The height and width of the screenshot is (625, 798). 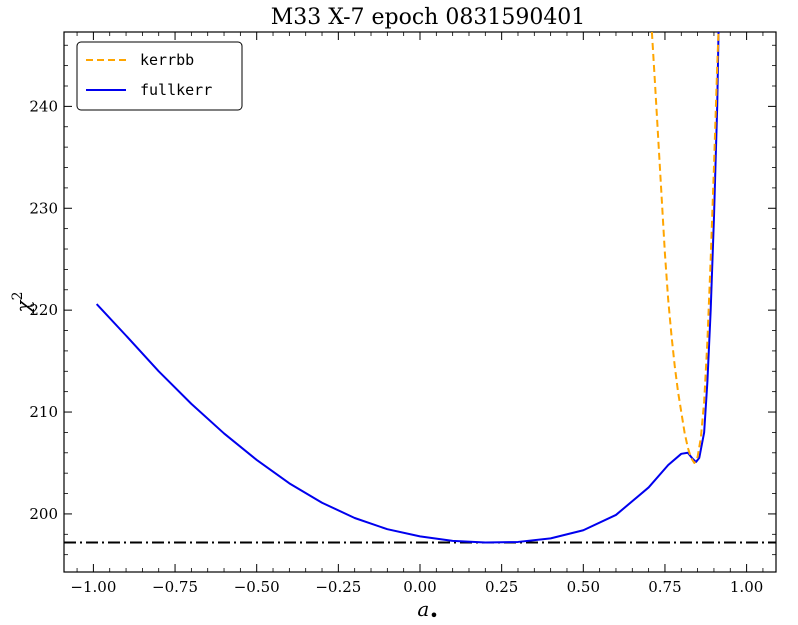 What do you see at coordinates (685, 248) in the screenshot?
I see `series-line-kerrbb` at bounding box center [685, 248].